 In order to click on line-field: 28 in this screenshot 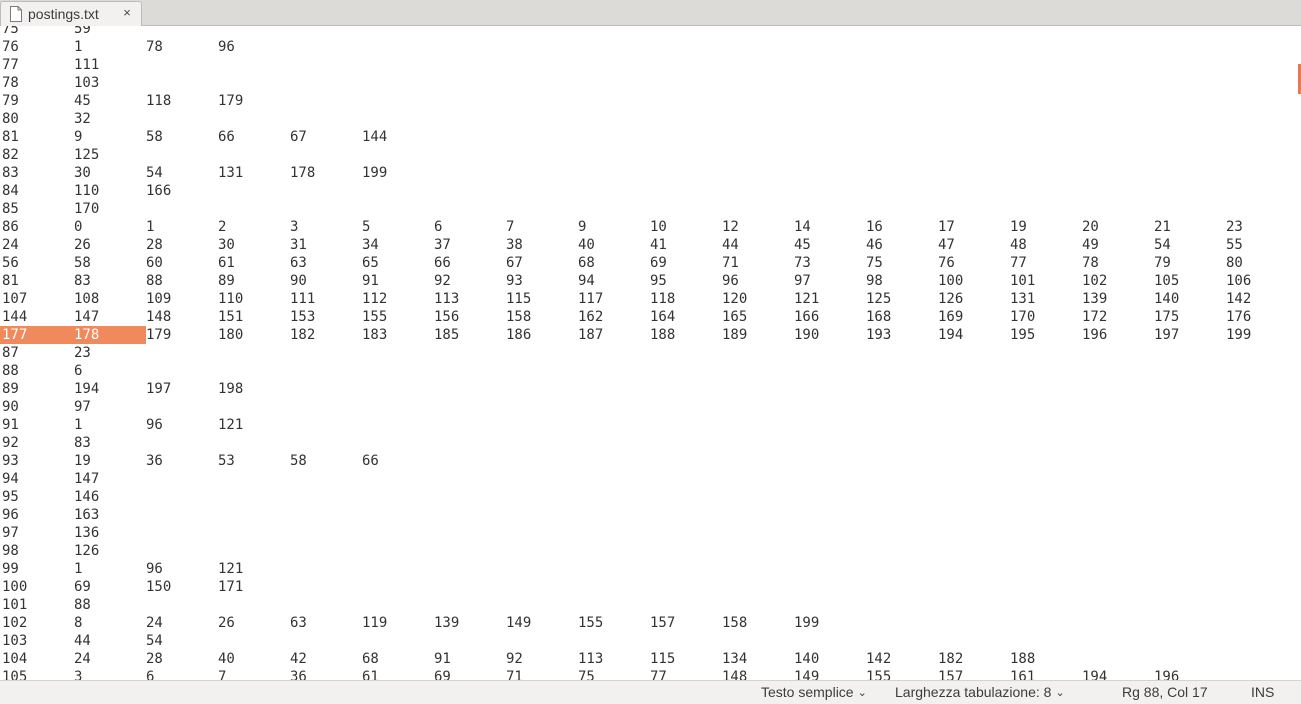, I will do `click(154, 659)`.